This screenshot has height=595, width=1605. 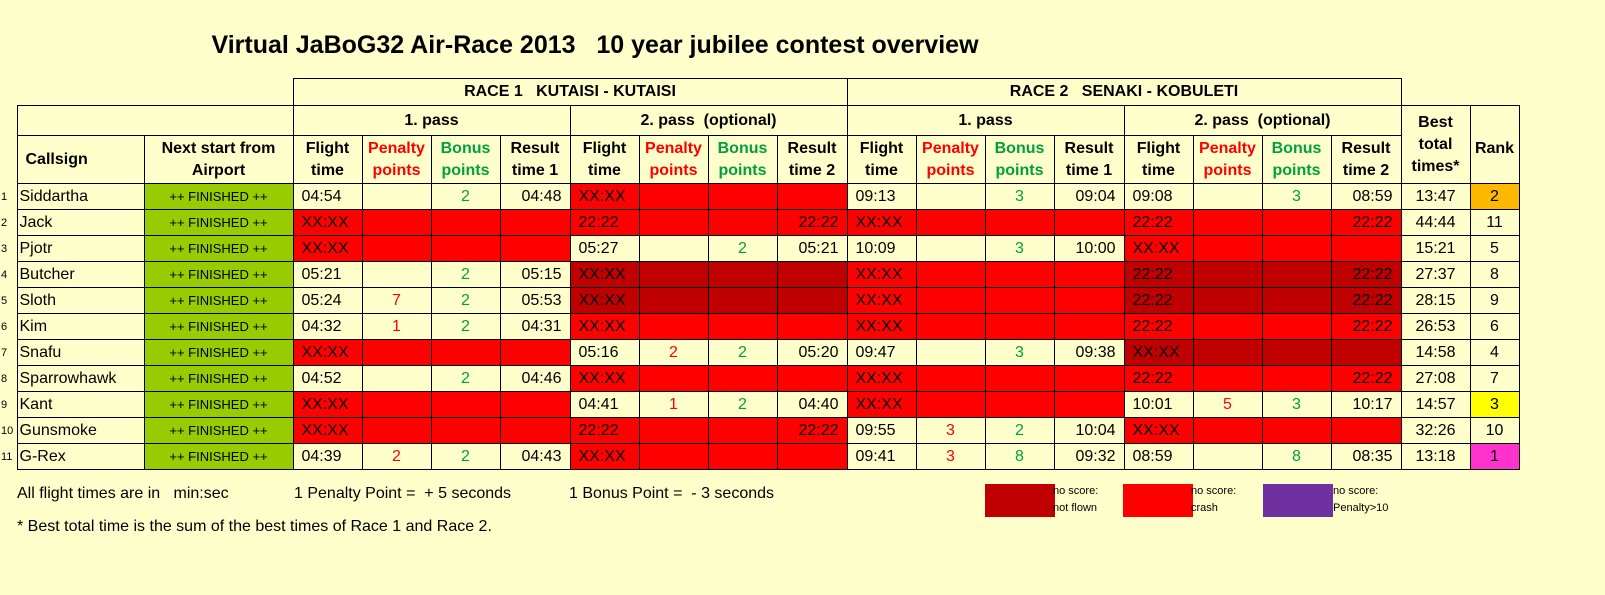 I want to click on legend-swatch-crash, so click(x=1158, y=500).